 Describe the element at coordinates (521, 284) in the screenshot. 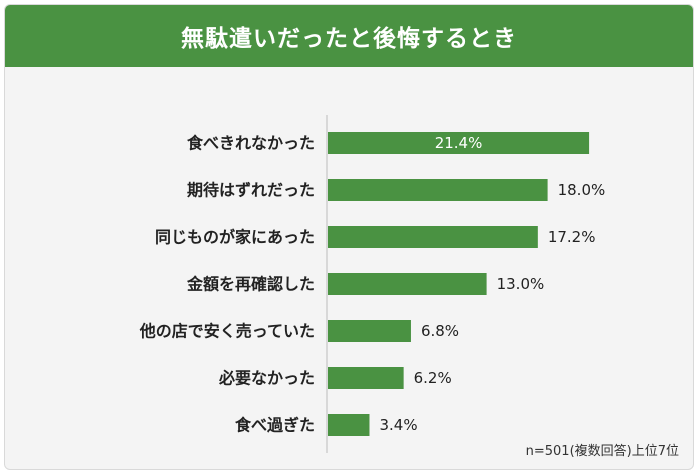

I see `value-label: 13.0%` at that location.